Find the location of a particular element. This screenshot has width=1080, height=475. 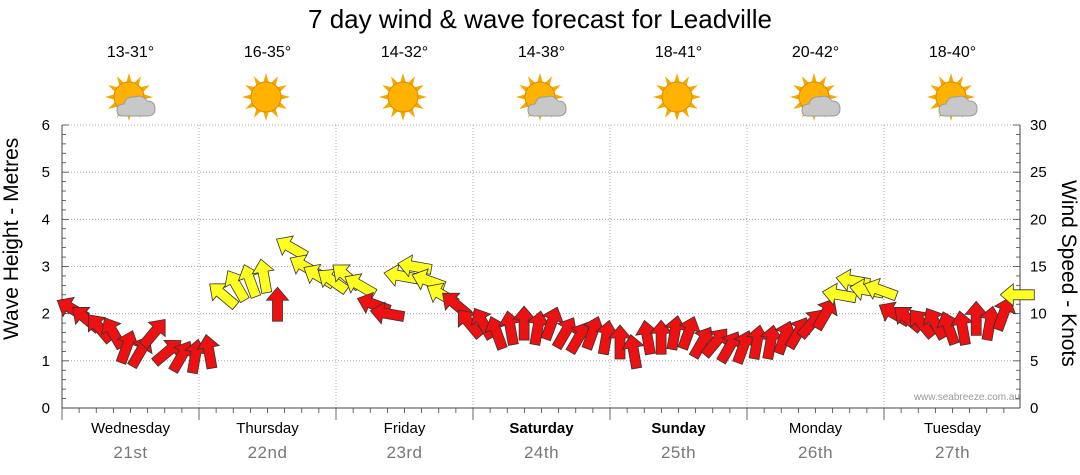

day-name: Friday is located at coordinates (404, 428).